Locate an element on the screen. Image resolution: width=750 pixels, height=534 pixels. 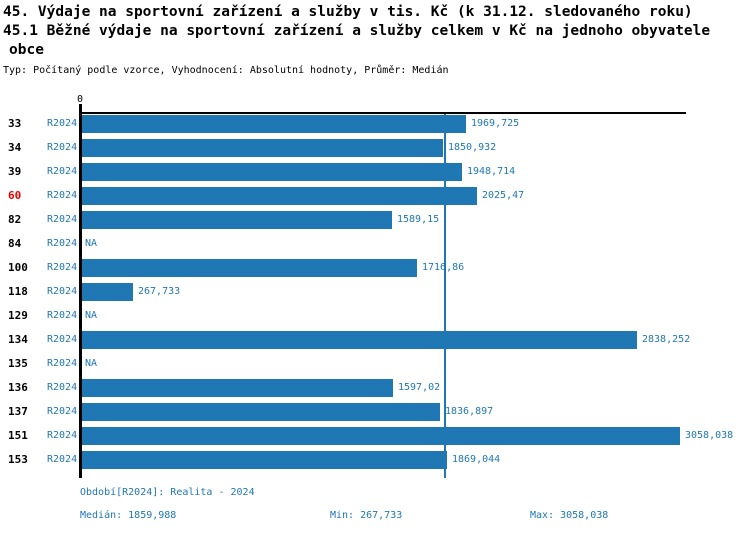
row-id-label: 33 is located at coordinates (15, 123).